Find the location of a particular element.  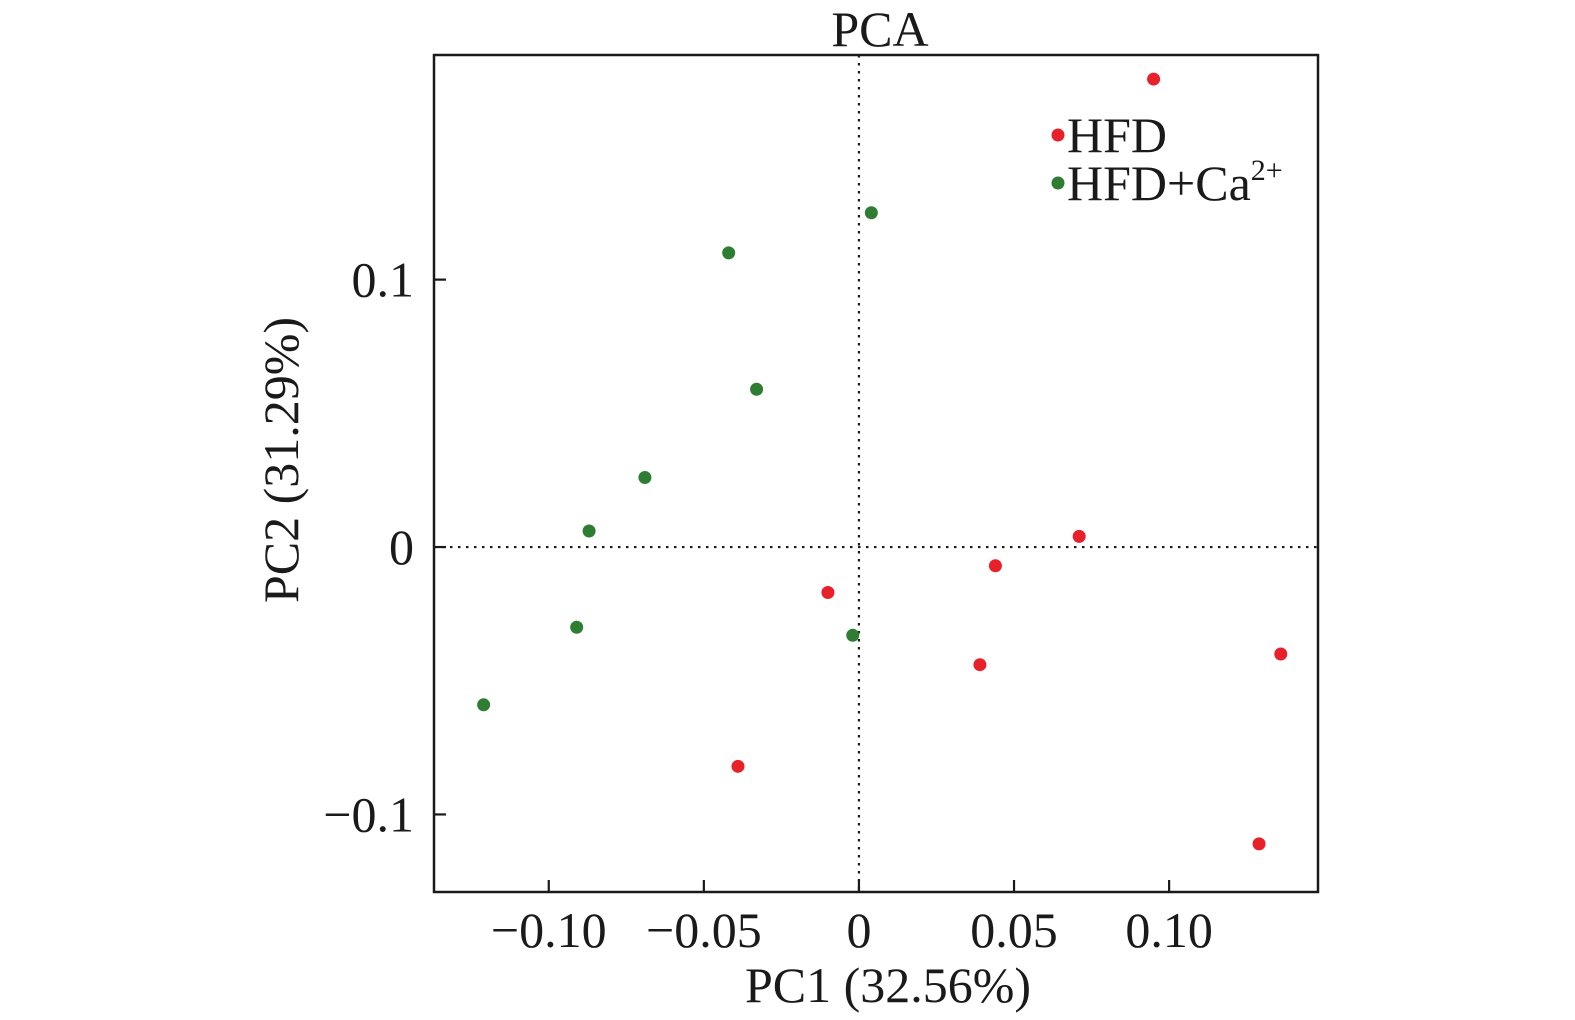

x-tick-label: 0.10 is located at coordinates (1169, 930).